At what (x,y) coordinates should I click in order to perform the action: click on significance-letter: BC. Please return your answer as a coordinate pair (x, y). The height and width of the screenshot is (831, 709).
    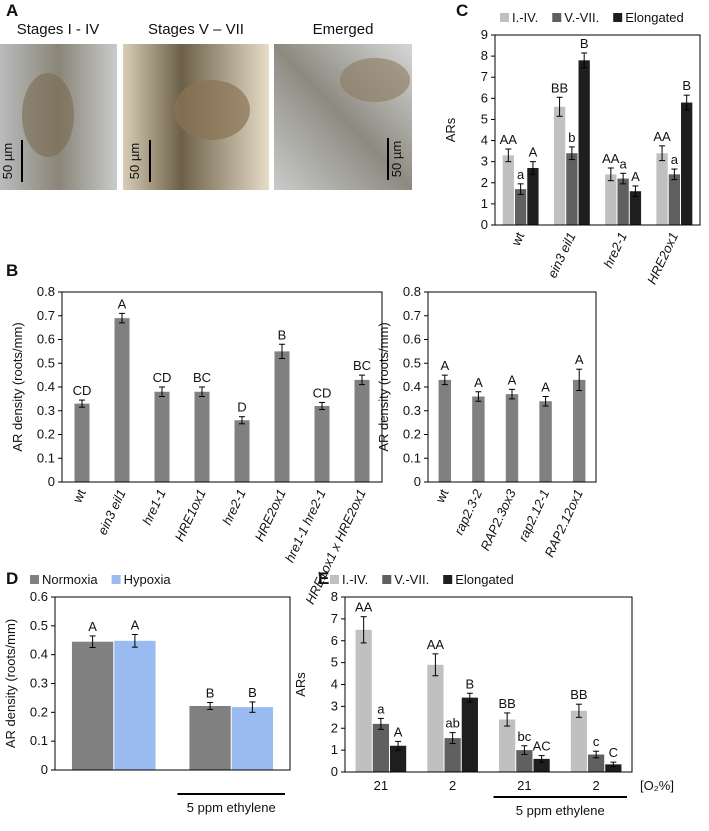
    Looking at the image, I should click on (202, 377).